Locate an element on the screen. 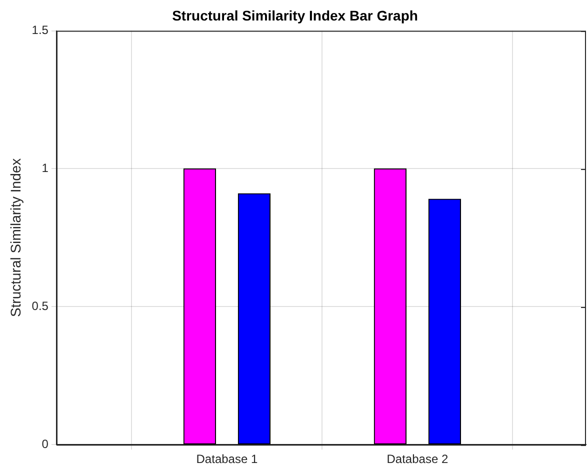 The image size is (588, 474). y-tick-label: 1 is located at coordinates (45, 168).